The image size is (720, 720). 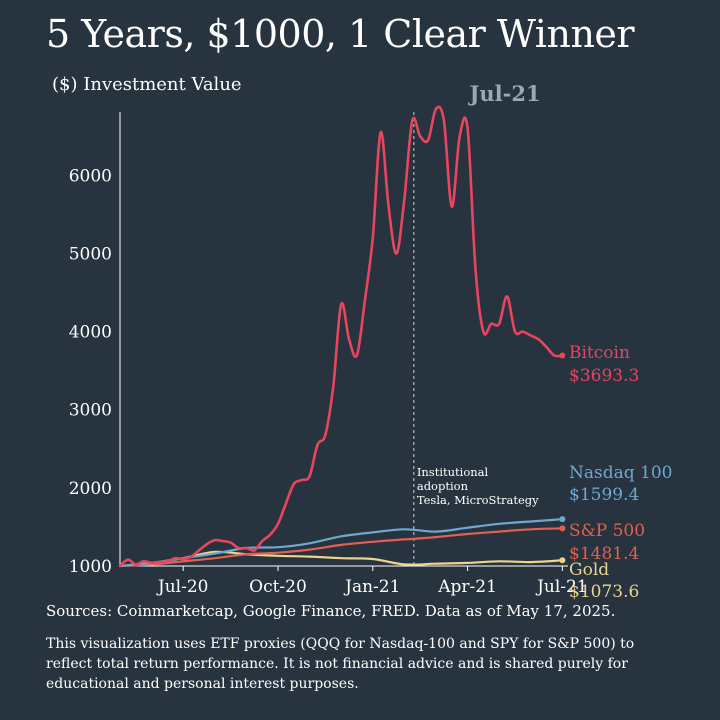 I want to click on y-axis: 1000 2000 3000 4000 5000 6000, so click(x=95, y=344).